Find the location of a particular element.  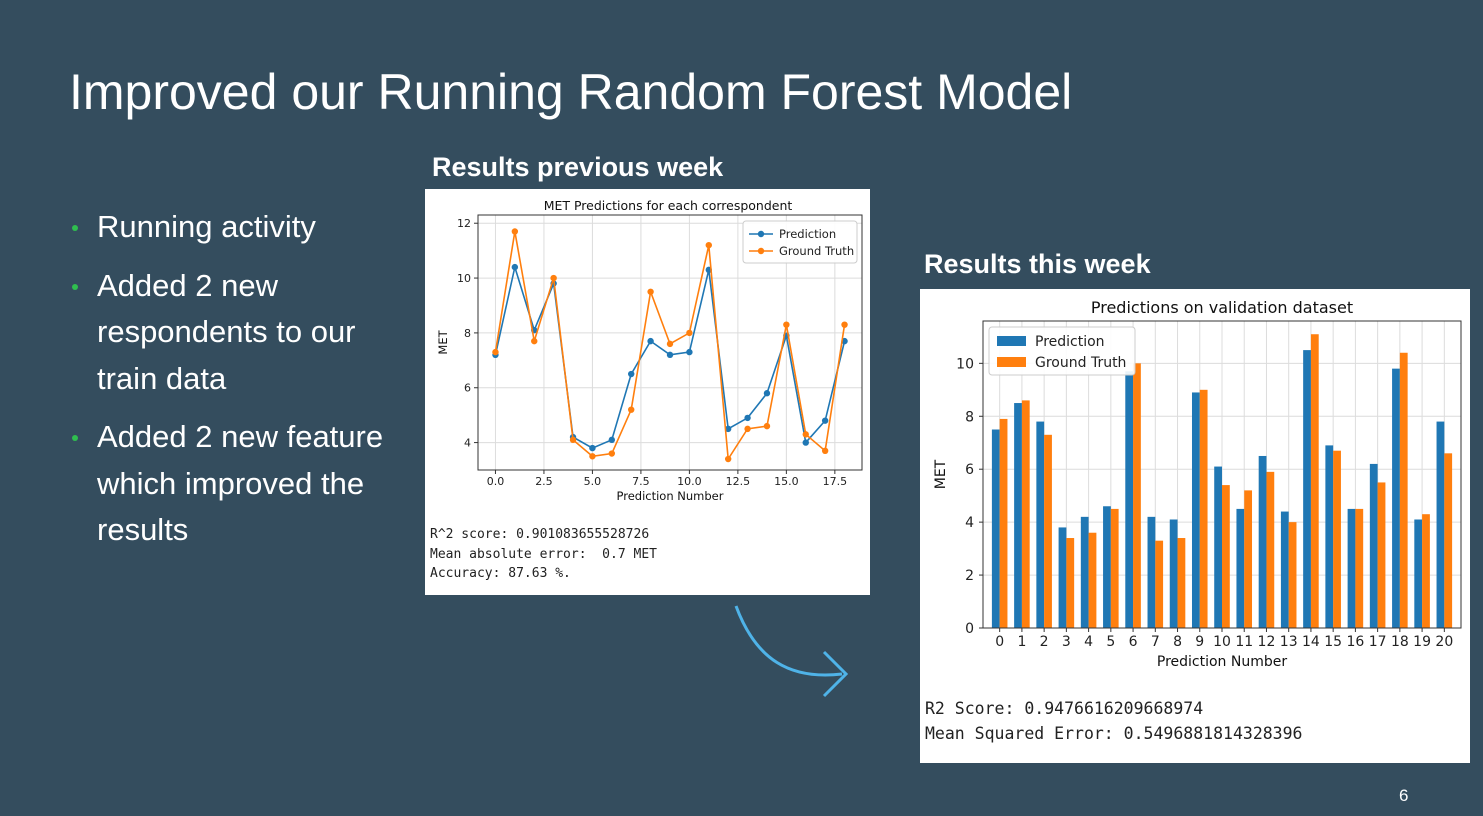

stat-r2: R2 Score: 0.9476616209668974 is located at coordinates (1064, 708).